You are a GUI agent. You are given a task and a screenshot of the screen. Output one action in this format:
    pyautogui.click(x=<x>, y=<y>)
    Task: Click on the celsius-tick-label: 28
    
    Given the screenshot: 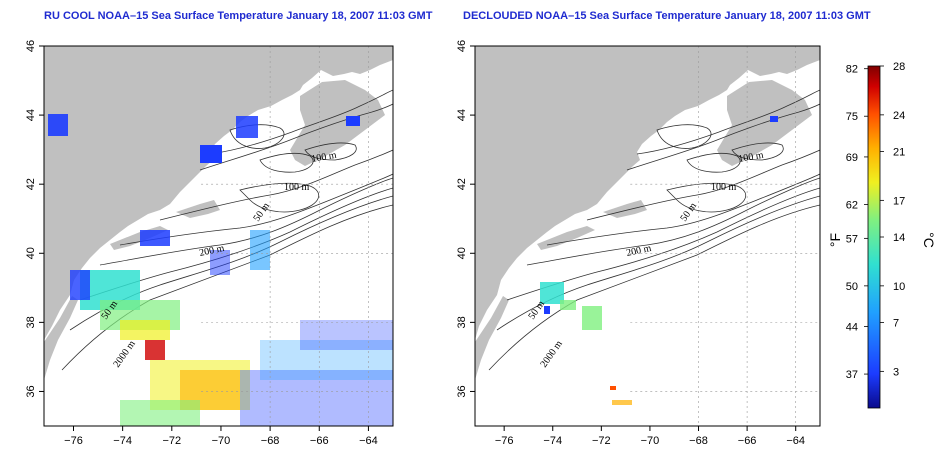 What is the action you would take?
    pyautogui.click(x=899, y=67)
    